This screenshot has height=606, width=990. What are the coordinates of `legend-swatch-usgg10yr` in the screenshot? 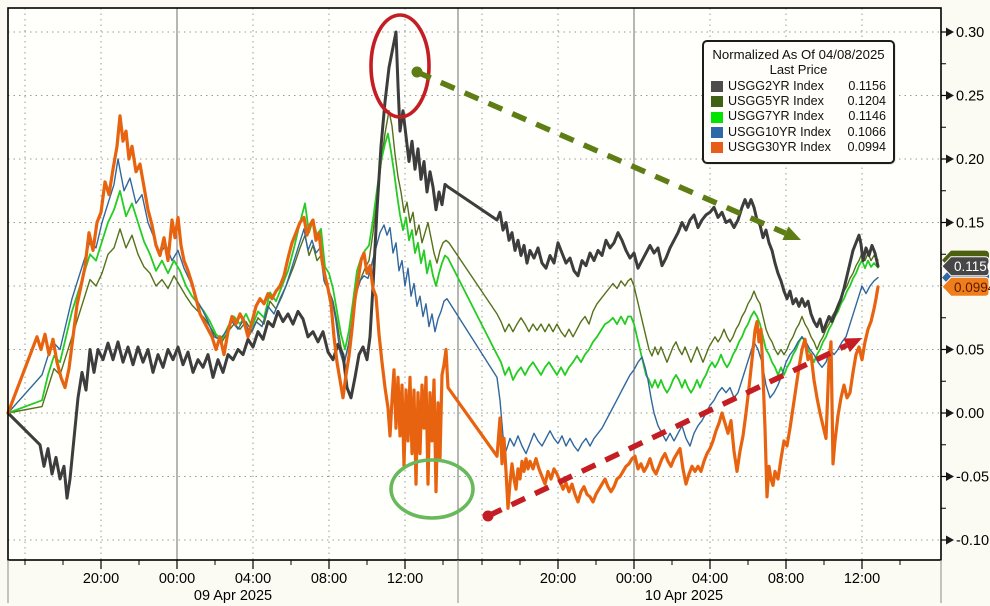 It's located at (717, 133).